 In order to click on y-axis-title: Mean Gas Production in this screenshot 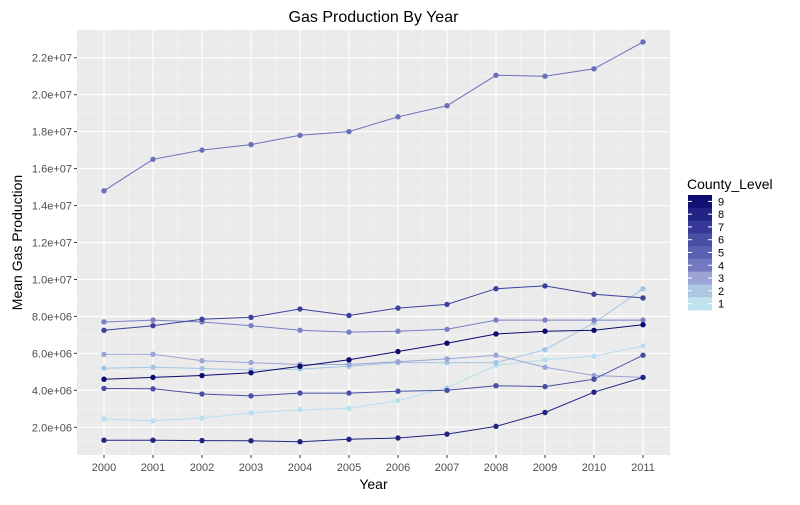, I will do `click(17, 242)`.